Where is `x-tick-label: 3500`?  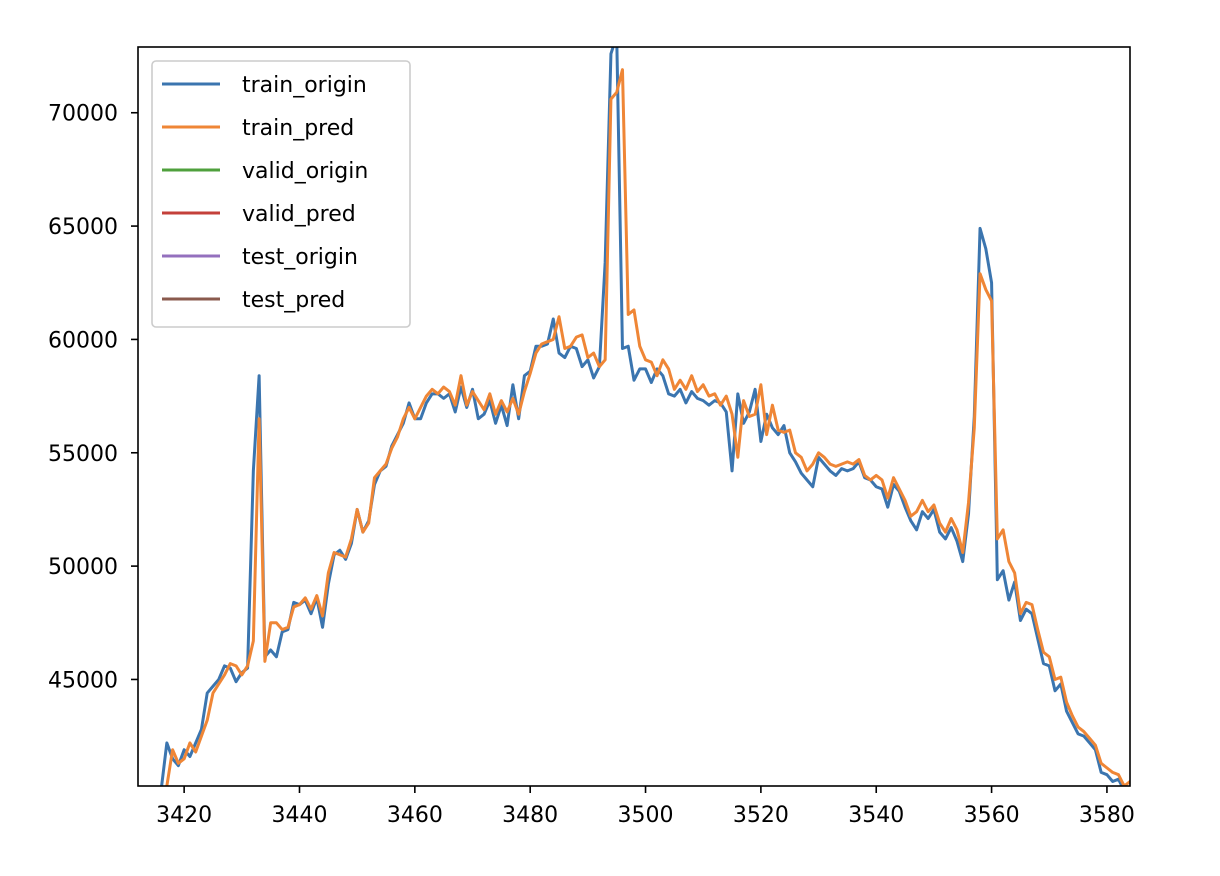 x-tick-label: 3500 is located at coordinates (646, 815).